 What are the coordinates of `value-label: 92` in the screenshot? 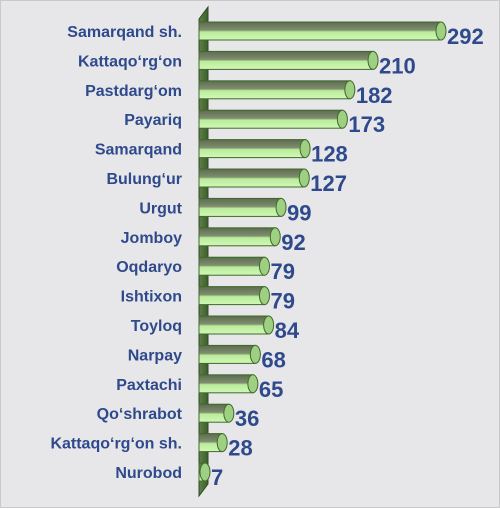 It's located at (293, 242).